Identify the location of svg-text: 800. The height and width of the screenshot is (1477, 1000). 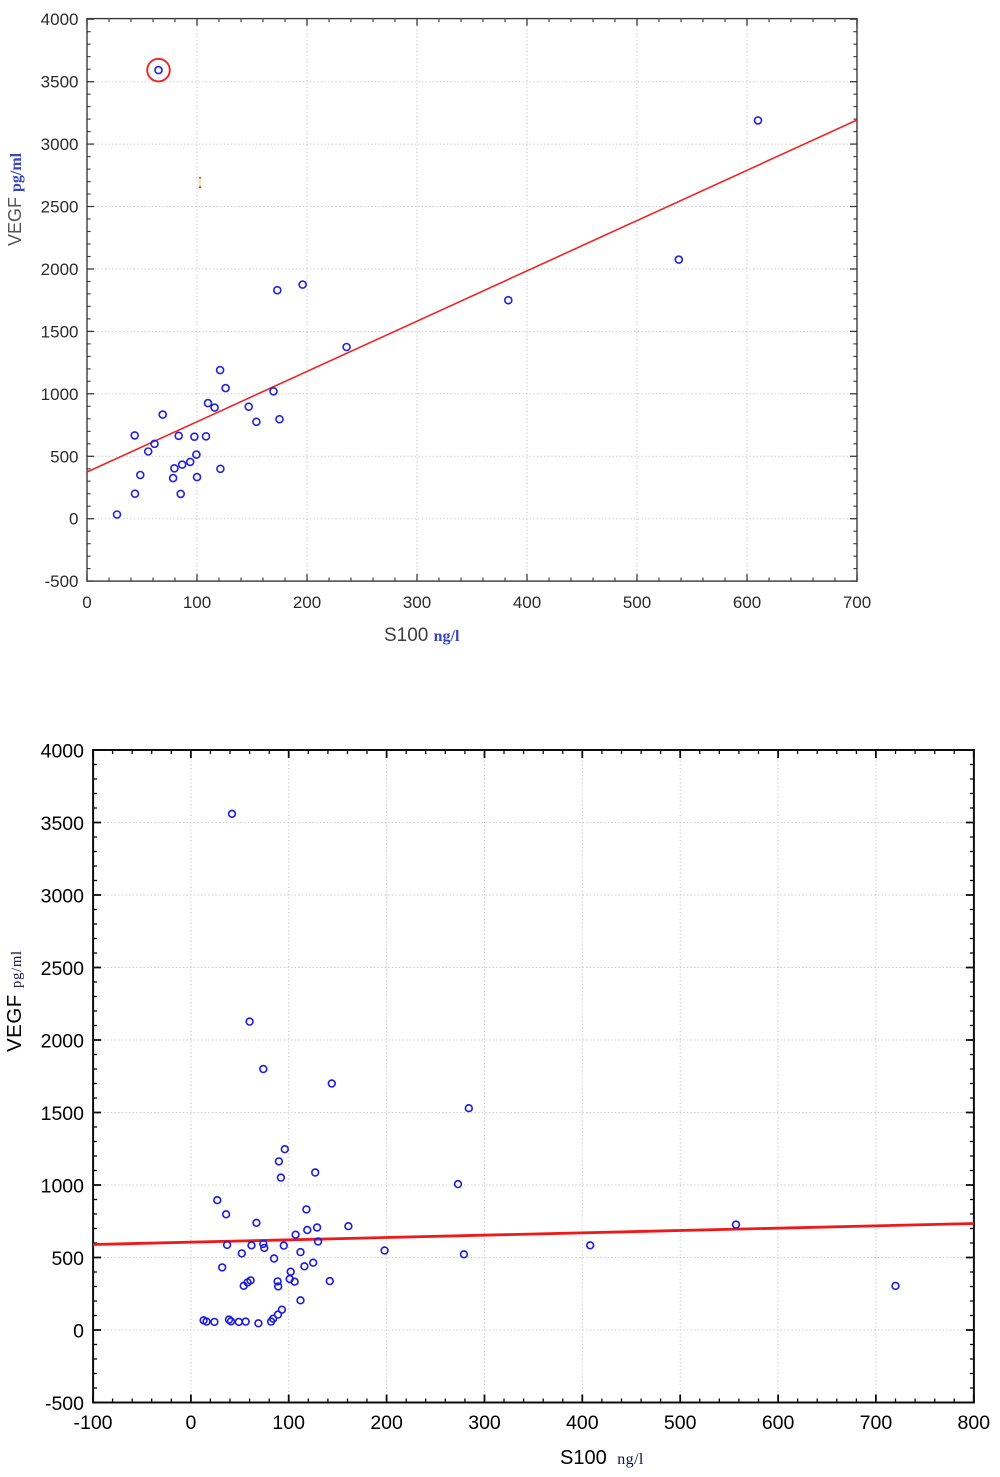
(974, 1423).